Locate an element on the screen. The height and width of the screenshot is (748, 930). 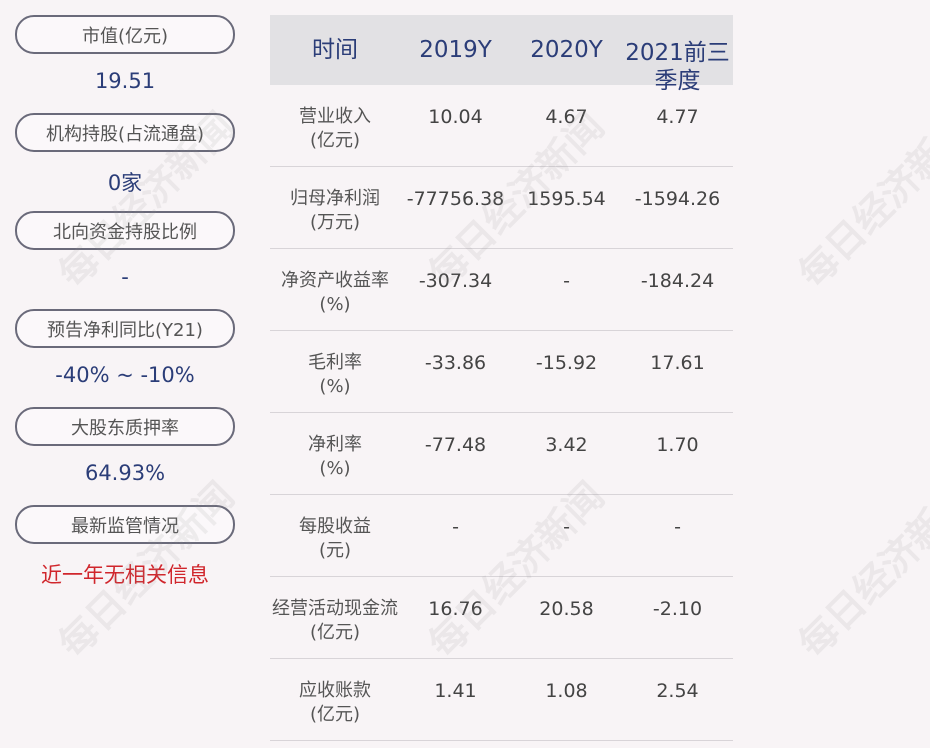
header-2020: 2020Y is located at coordinates (566, 50).